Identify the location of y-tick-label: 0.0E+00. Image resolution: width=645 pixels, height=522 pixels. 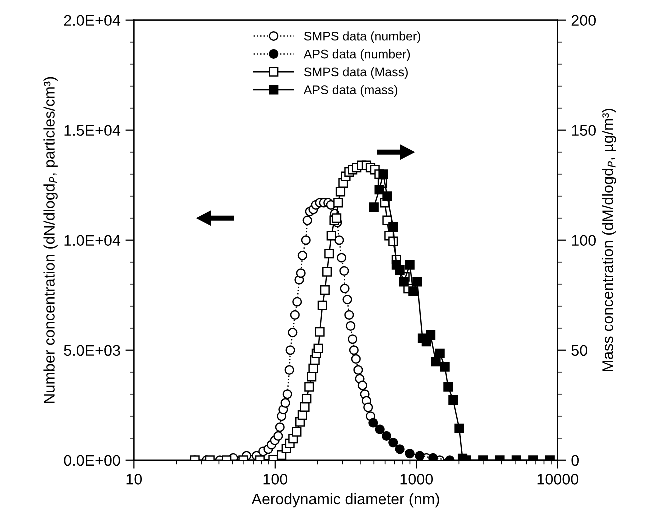
(92, 460).